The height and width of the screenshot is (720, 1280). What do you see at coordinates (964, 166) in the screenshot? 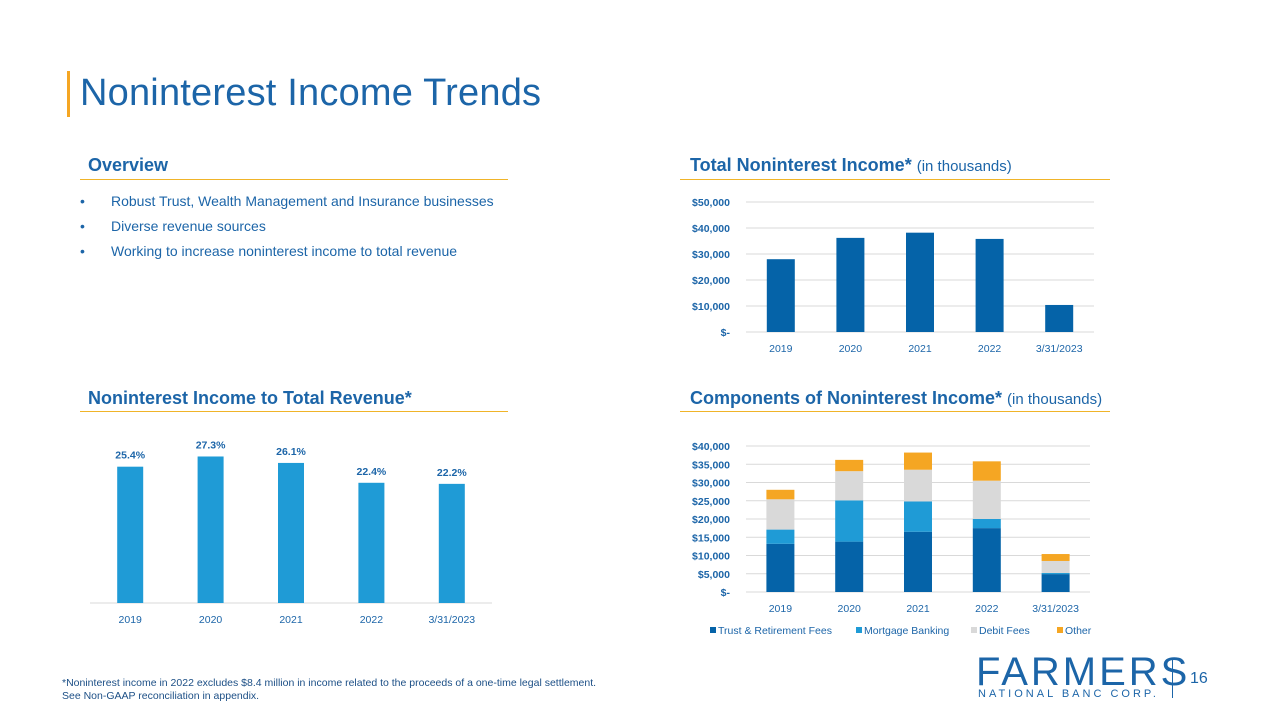
I see `total-income-units: (in thousands)` at bounding box center [964, 166].